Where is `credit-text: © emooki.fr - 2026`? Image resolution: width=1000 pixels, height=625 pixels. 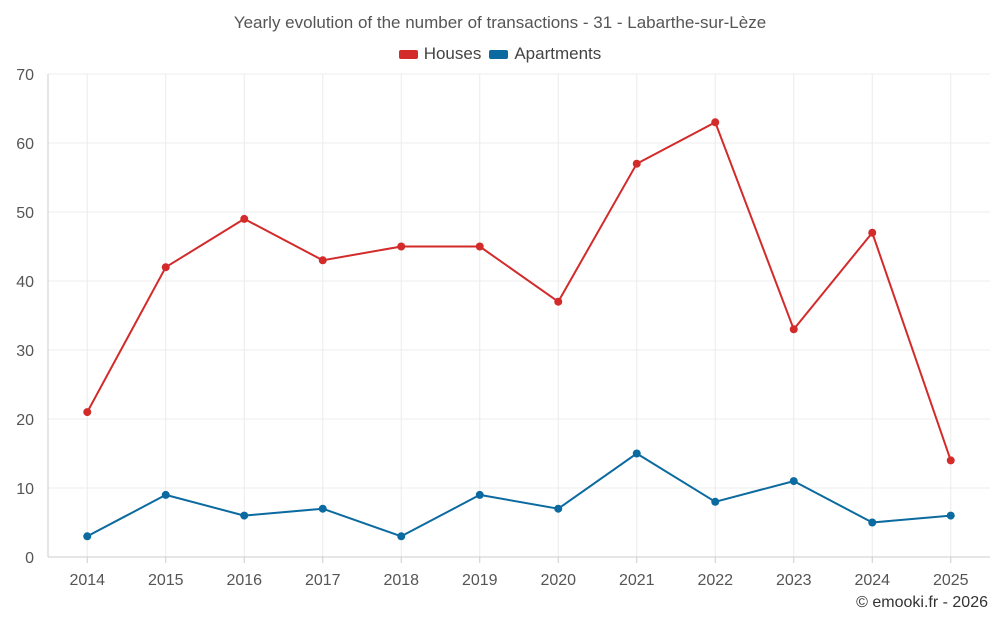
credit-text: © emooki.fr - 2026 is located at coordinates (922, 602).